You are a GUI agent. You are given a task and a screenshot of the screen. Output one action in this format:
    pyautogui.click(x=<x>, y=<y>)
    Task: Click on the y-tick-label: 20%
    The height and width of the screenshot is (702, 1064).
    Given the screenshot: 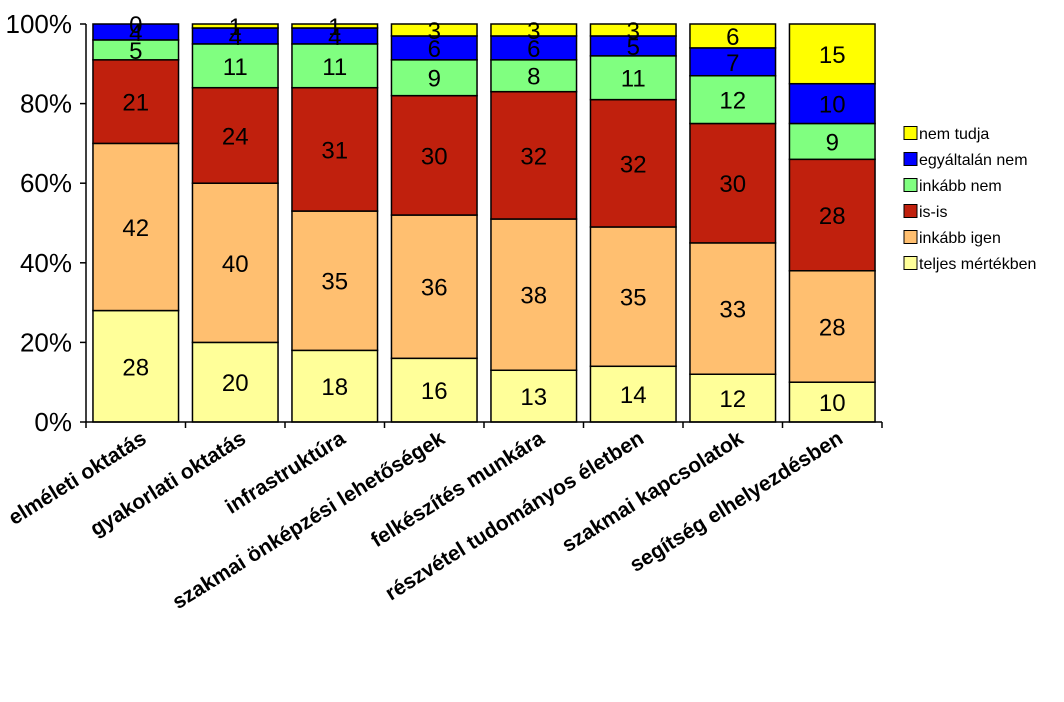 What is the action you would take?
    pyautogui.click(x=46, y=342)
    